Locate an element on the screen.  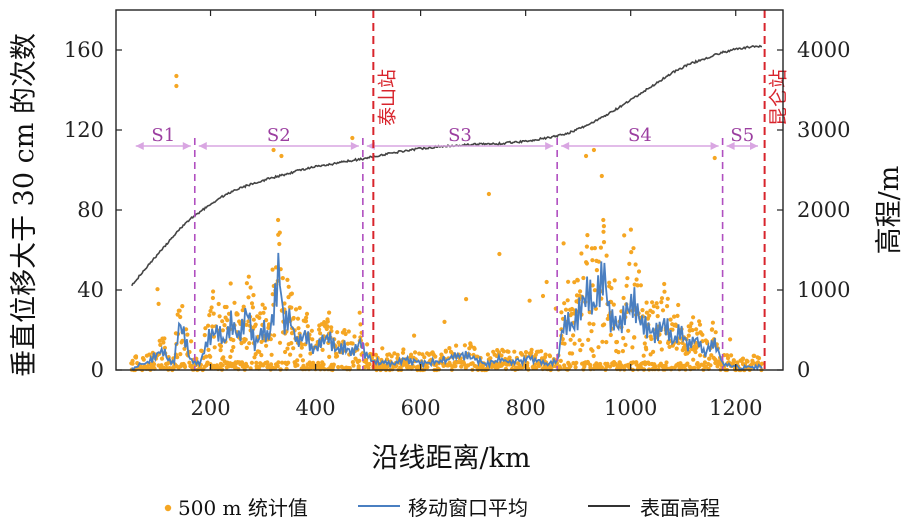
station-label: 泰山站 is located at coordinates (387, 97).